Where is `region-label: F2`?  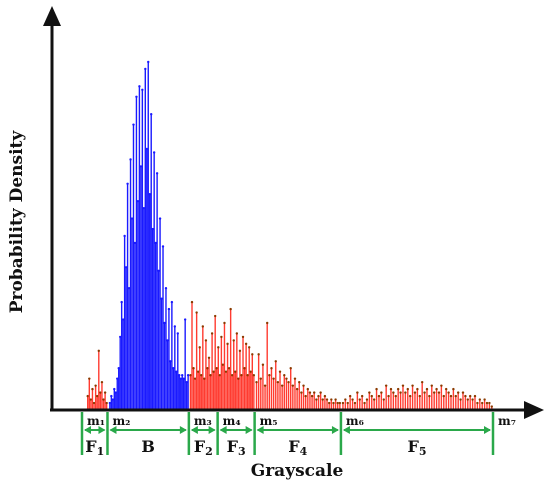
region-label: F2 is located at coordinates (203, 447).